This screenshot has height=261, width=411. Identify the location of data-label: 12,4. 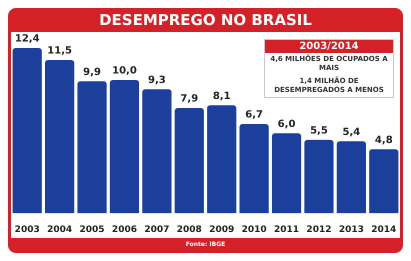
(27, 39).